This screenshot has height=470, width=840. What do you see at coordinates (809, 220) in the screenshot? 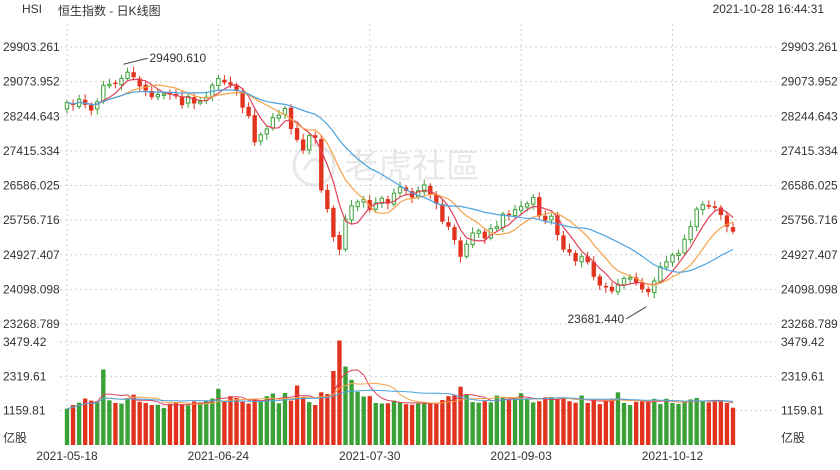
I see `price-tick-label-right: 25756.716` at bounding box center [809, 220].